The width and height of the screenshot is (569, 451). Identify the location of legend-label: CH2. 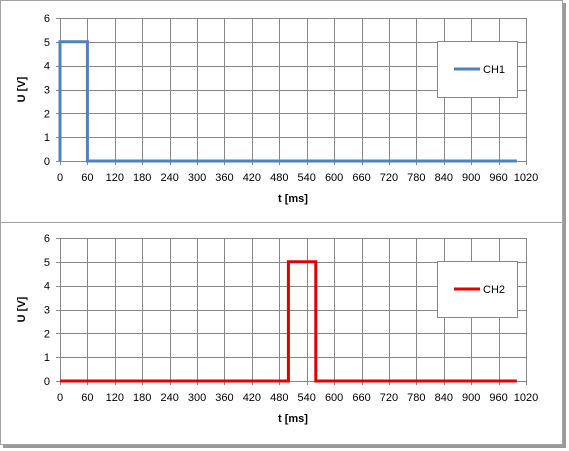
(494, 290).